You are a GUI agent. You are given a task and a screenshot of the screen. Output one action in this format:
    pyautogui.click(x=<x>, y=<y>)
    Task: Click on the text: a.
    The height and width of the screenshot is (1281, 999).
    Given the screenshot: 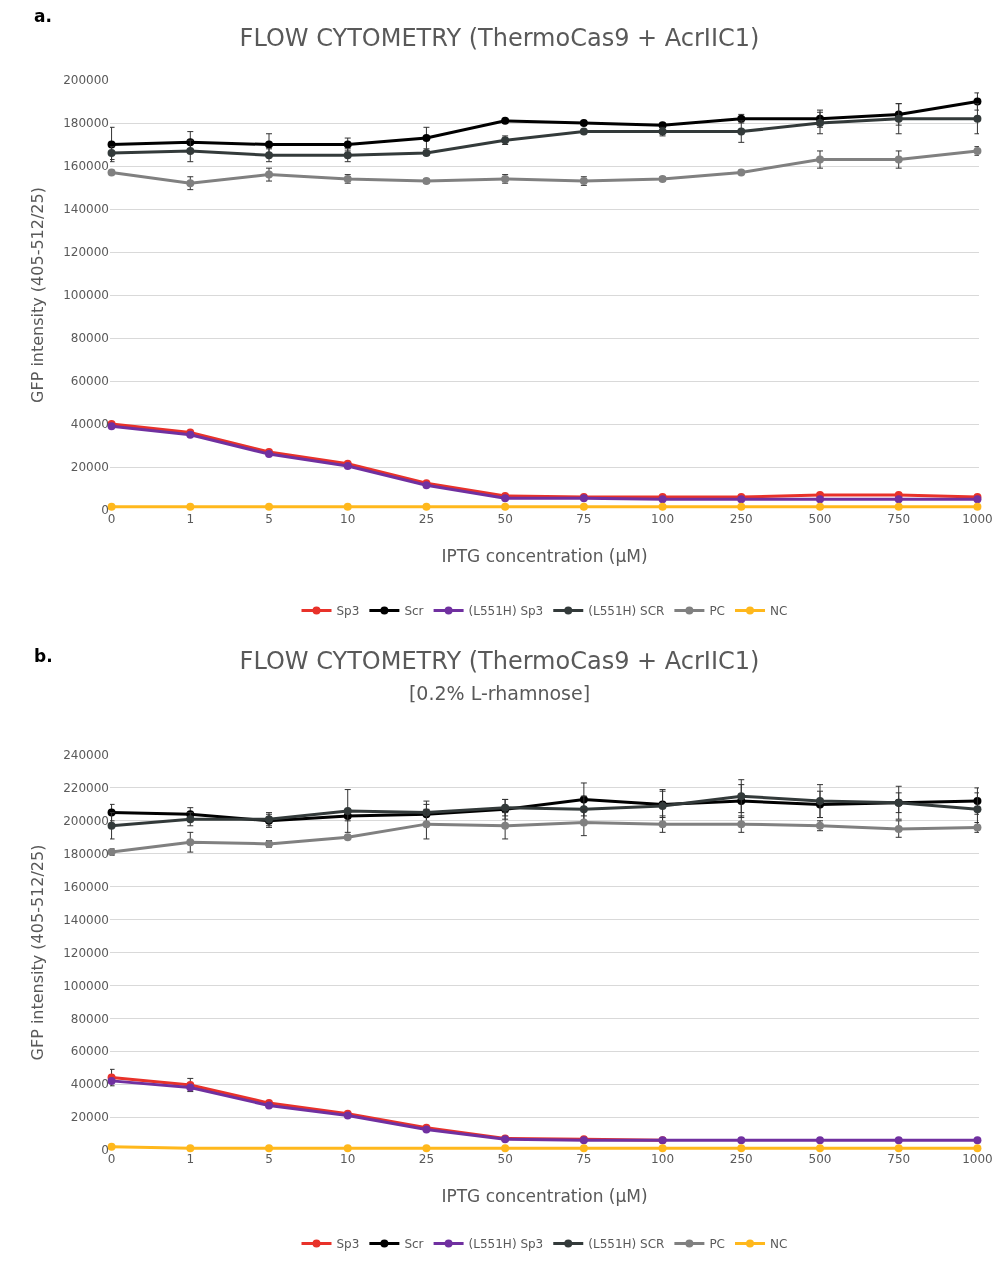 What is the action you would take?
    pyautogui.click(x=43, y=16)
    